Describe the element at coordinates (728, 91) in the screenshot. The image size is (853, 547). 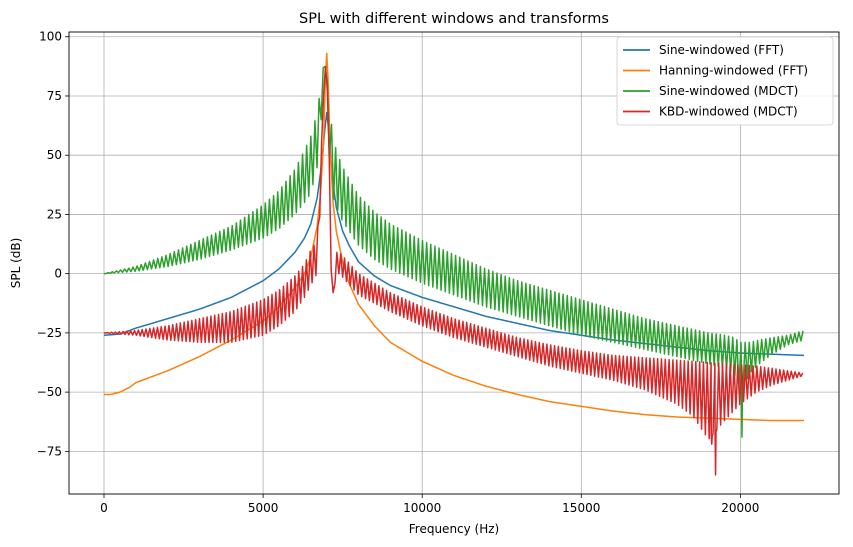
I see `legend-label: Sine-windowed (MDCT)` at that location.